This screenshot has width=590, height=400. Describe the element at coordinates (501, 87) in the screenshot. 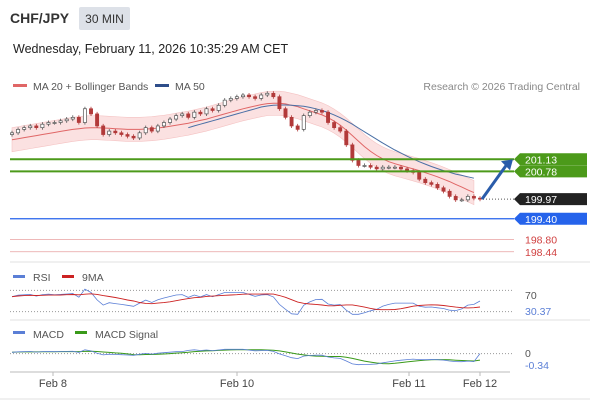

I see `credit-text: Research © 2026 Trading Central` at that location.